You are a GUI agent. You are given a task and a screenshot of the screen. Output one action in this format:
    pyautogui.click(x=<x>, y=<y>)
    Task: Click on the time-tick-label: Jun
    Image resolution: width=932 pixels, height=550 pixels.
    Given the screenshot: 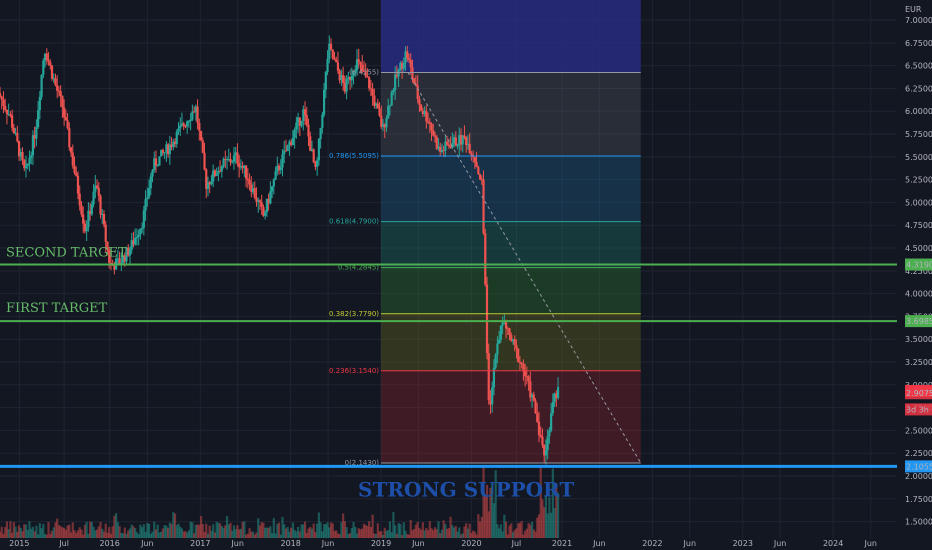 What is the action you would take?
    pyautogui.click(x=237, y=543)
    